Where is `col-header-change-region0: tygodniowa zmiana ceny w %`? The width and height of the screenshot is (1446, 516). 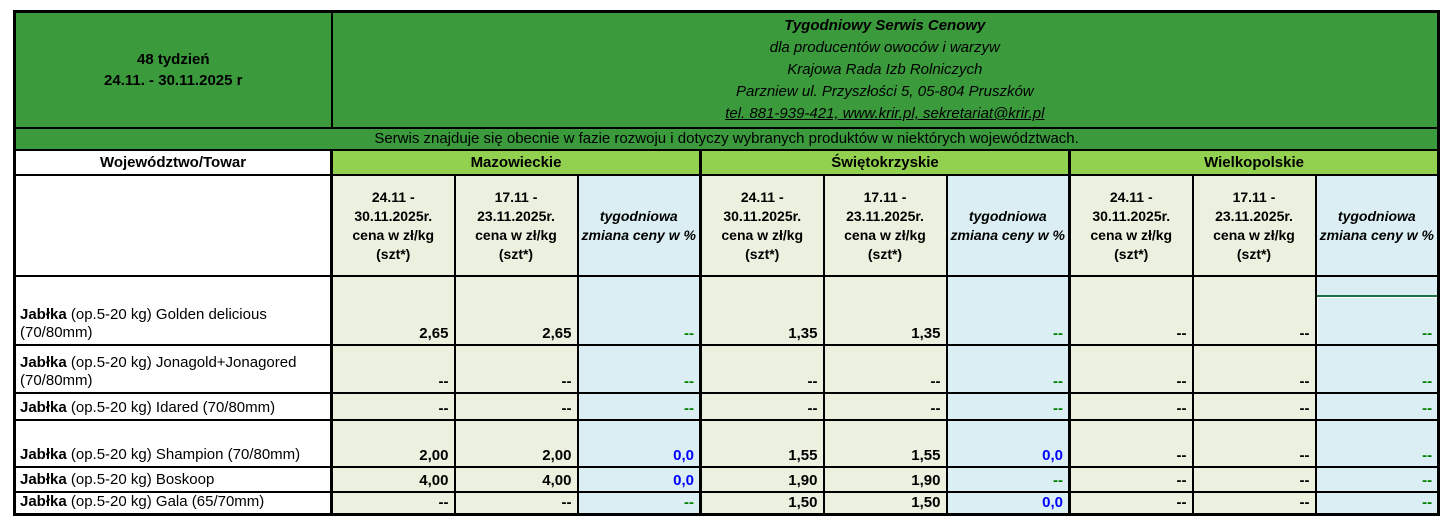 col-header-change-region0: tygodniowa zmiana ceny w % is located at coordinates (639, 225).